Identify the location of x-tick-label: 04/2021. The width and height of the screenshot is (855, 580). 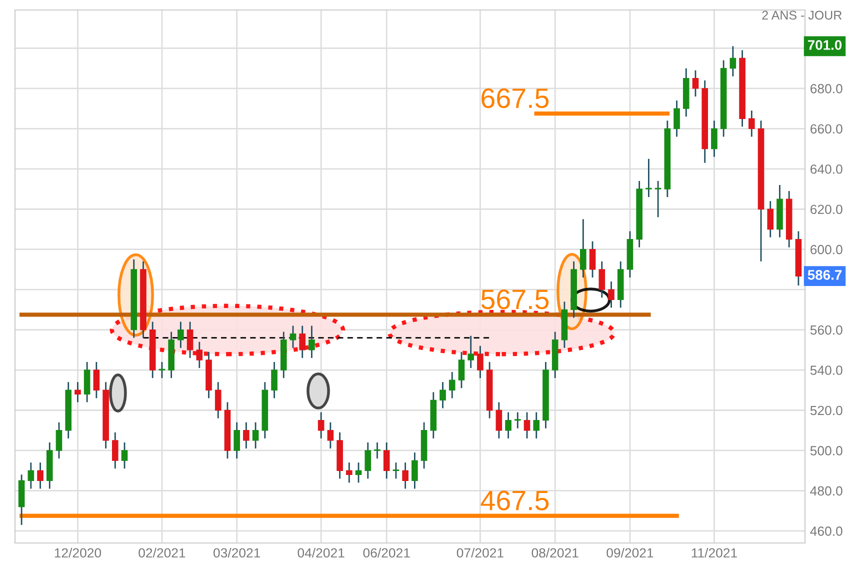
(321, 553).